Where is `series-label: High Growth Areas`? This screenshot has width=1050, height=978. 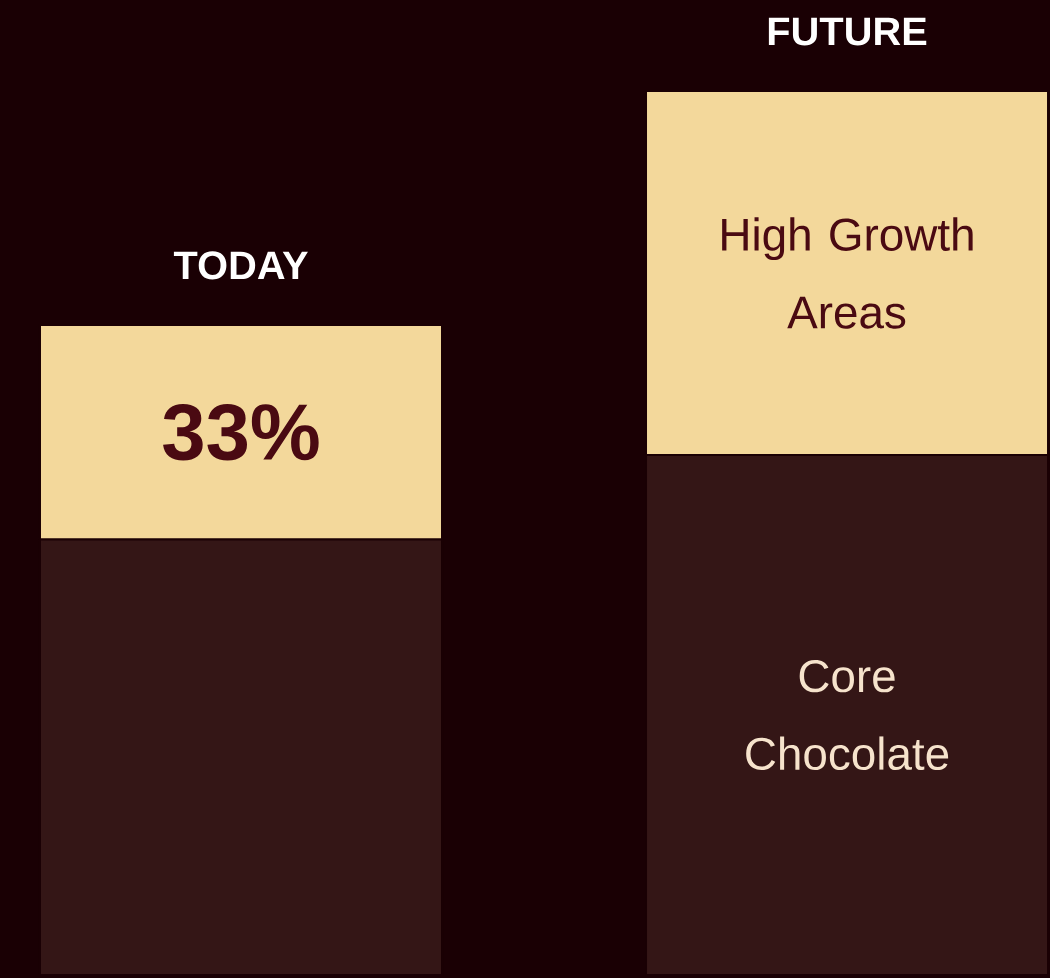 series-label: High Growth Areas is located at coordinates (847, 273).